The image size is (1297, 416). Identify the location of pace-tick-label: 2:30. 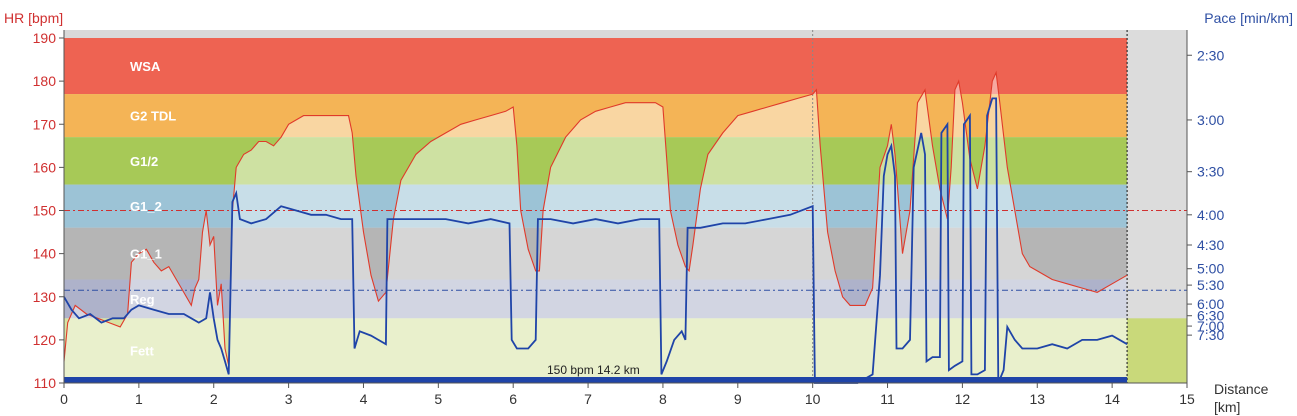
(1210, 55).